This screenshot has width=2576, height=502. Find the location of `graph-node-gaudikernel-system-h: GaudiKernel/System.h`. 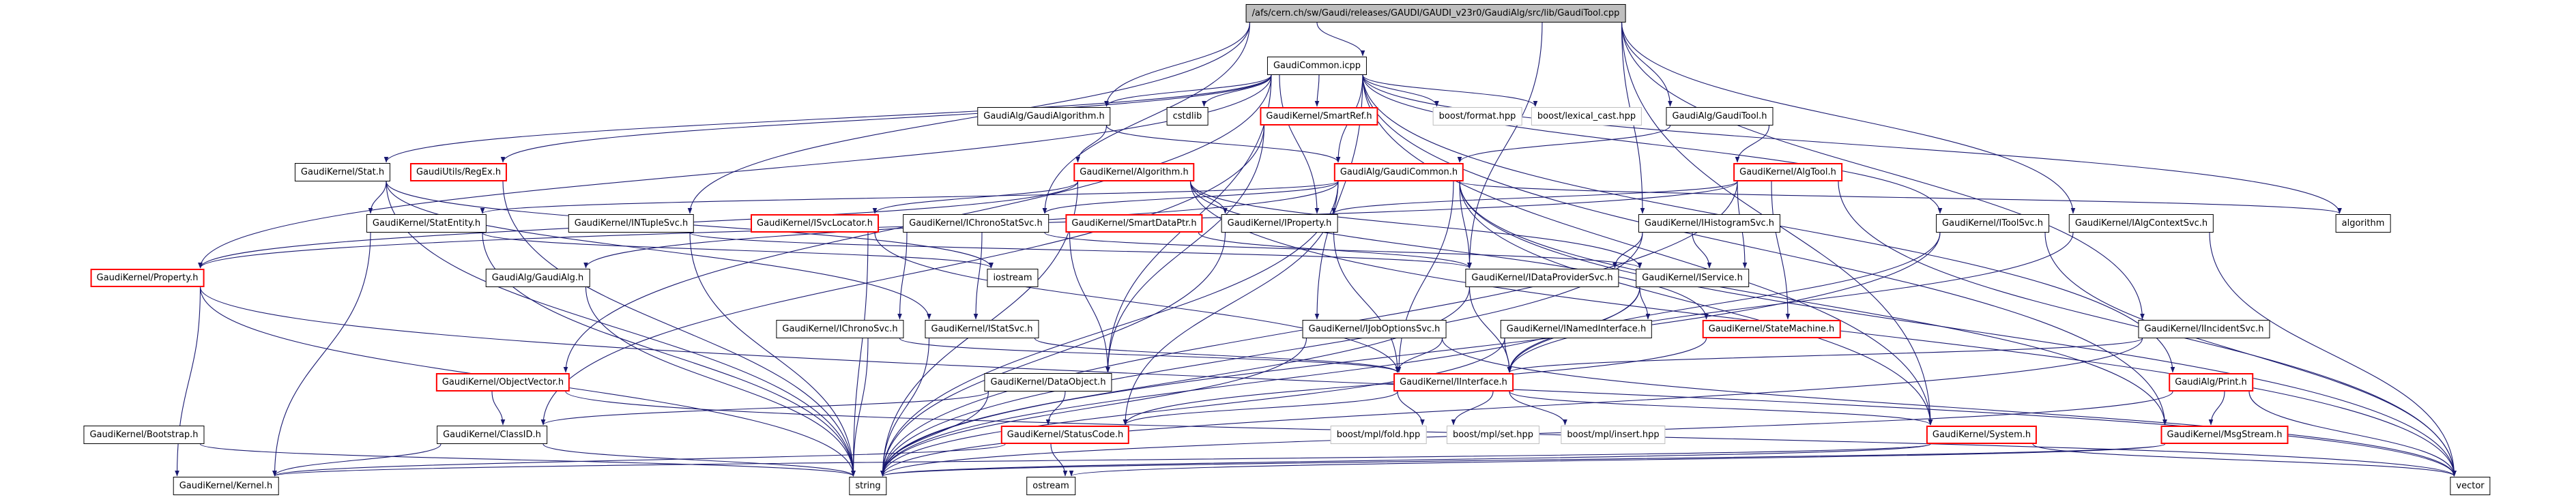

graph-node-gaudikernel-system-h: GaudiKernel/System.h is located at coordinates (1982, 435).